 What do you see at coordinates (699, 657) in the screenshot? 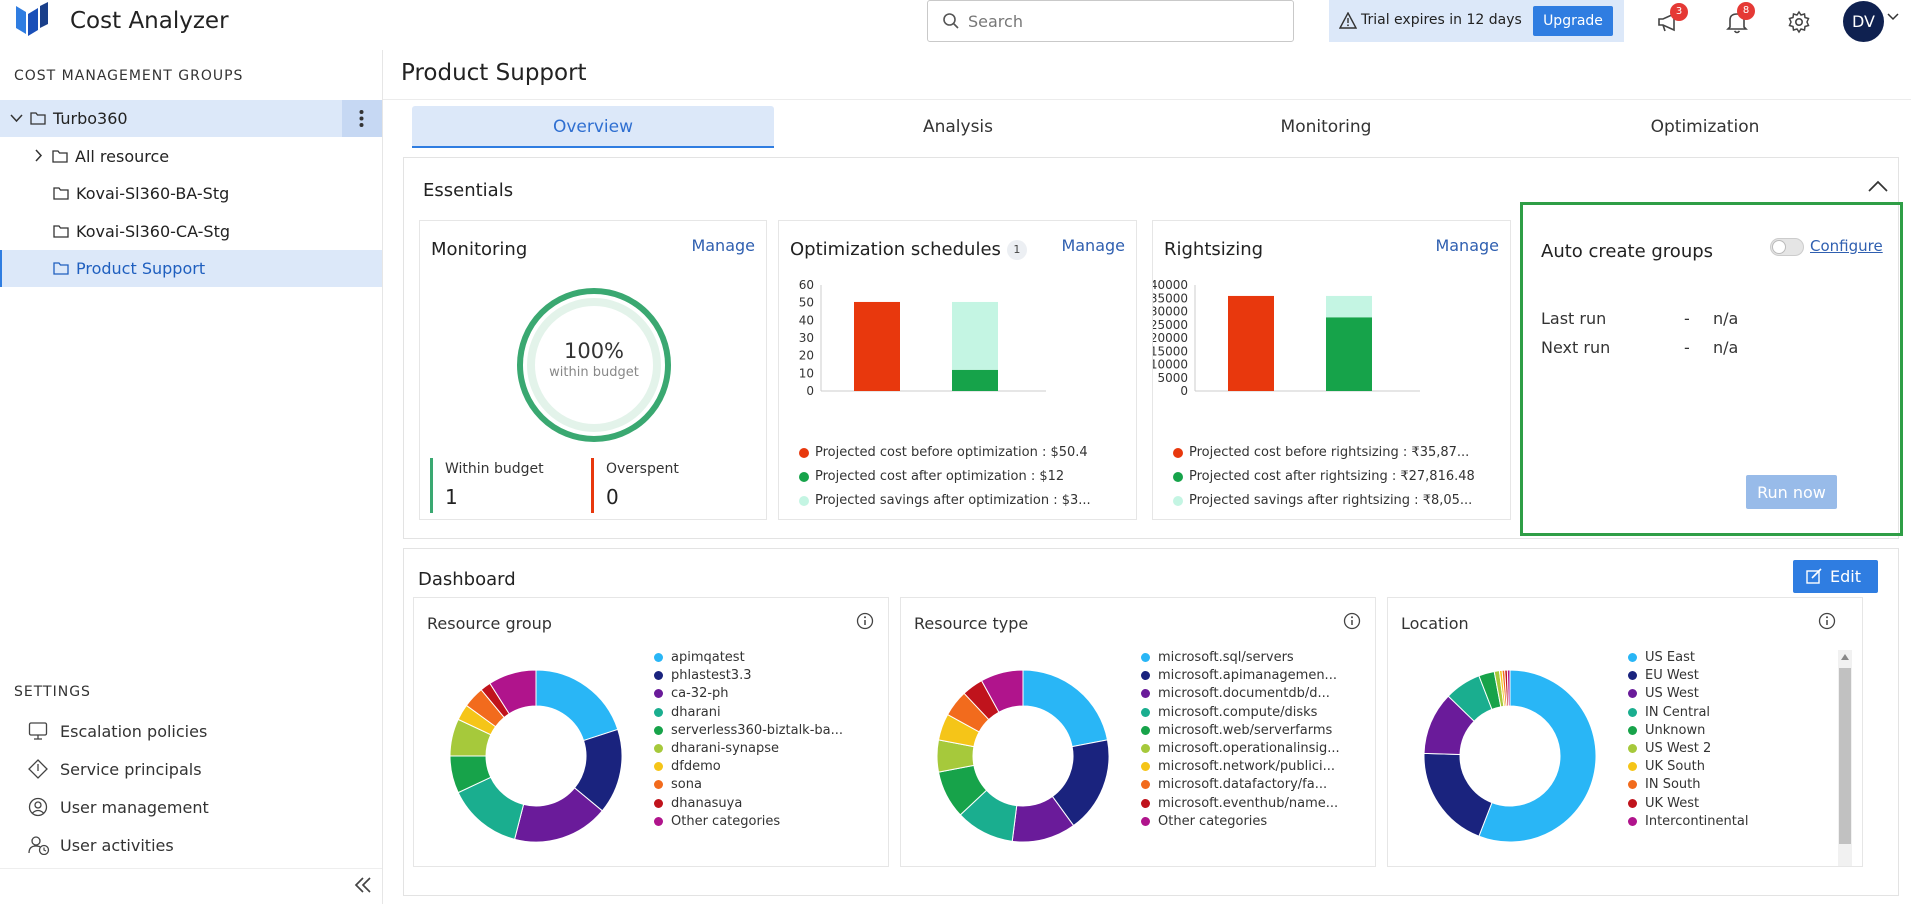
I see `legend-item: apimqatest` at bounding box center [699, 657].